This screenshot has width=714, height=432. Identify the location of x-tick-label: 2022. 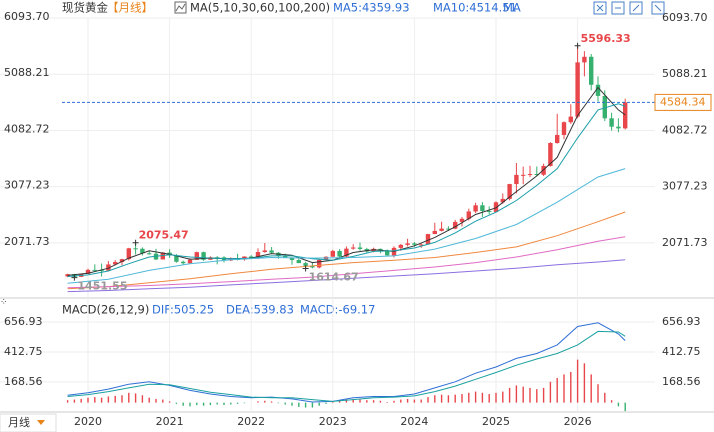
(251, 421).